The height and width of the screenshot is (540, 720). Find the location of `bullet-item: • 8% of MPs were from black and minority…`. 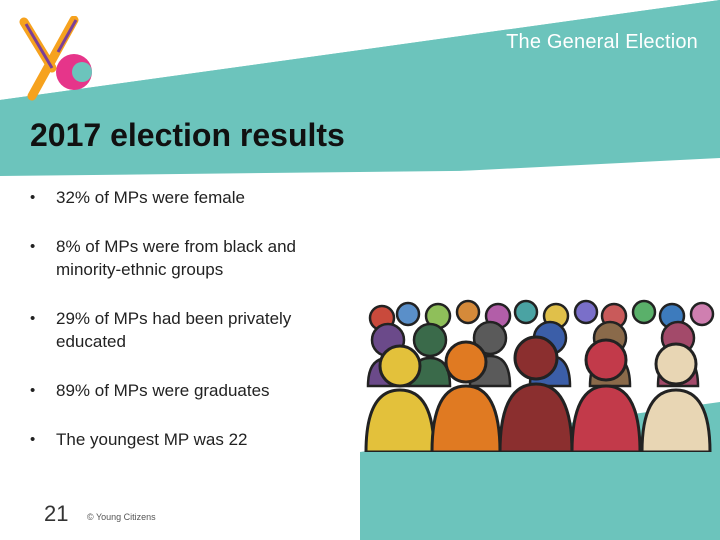

bullet-item: • 8% of MPs were from black and minority… is located at coordinates (195, 258).